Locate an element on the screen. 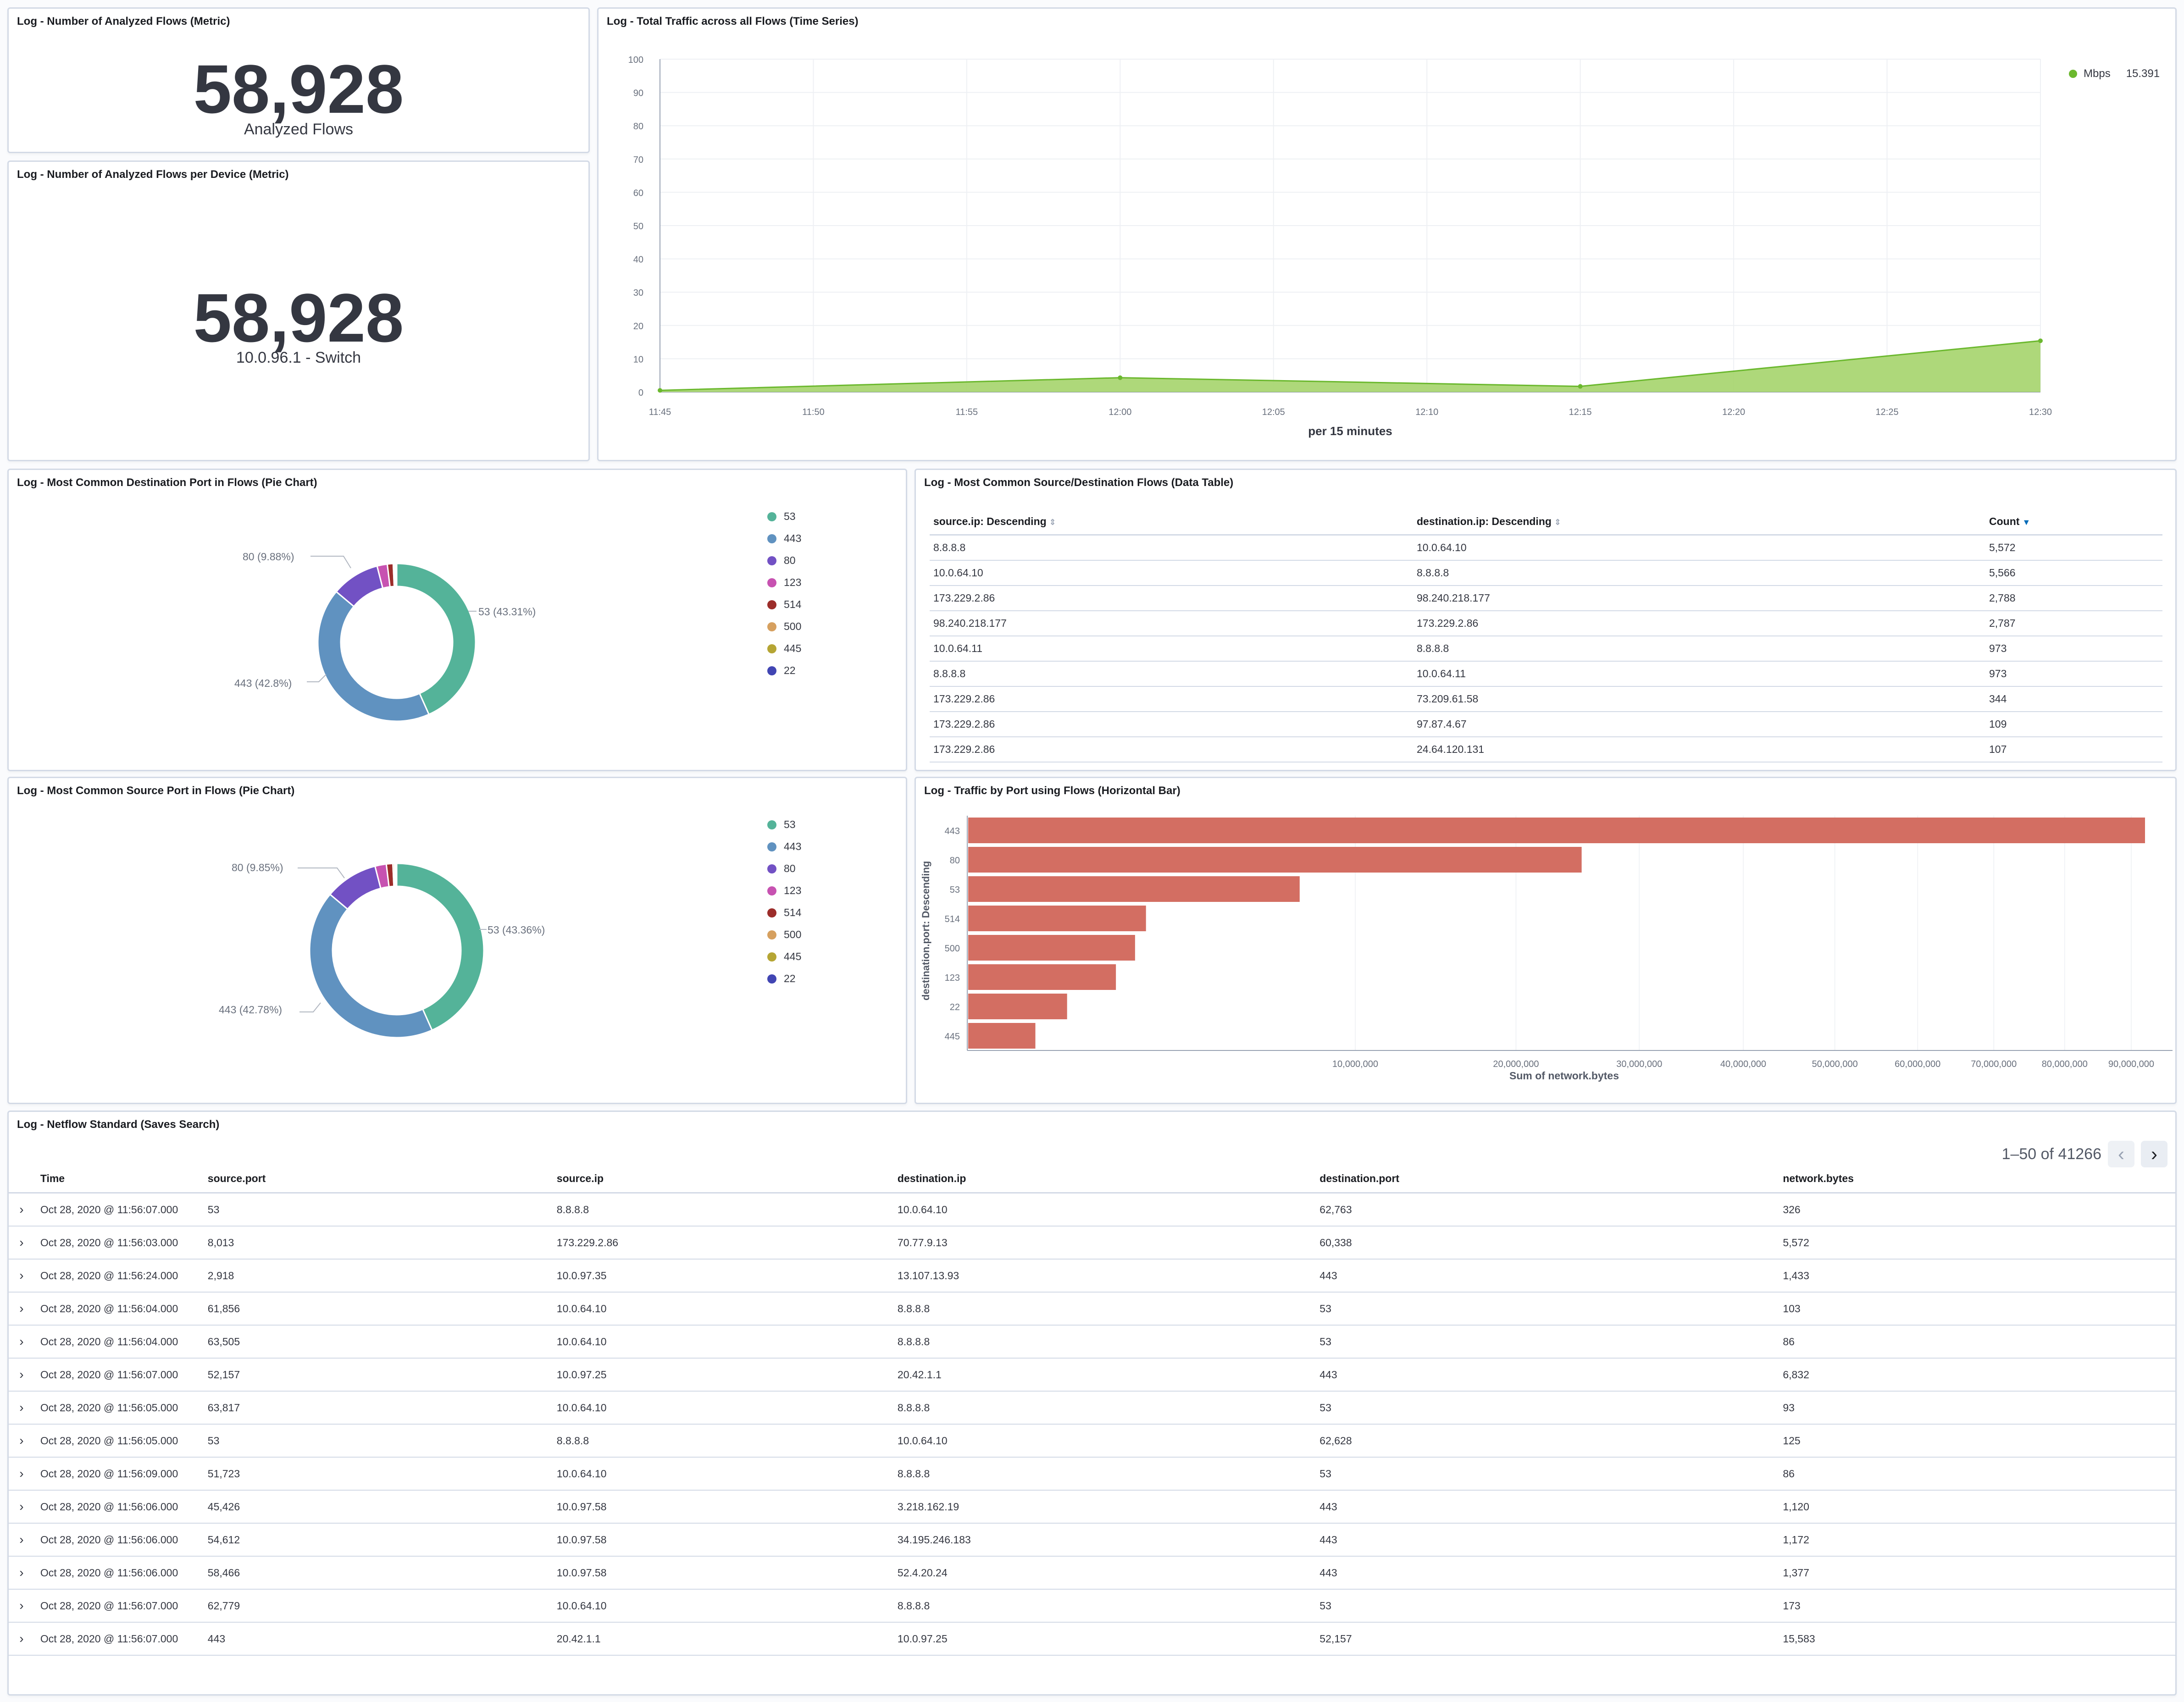 This screenshot has width=2184, height=1702. legend-label: 445 is located at coordinates (793, 956).